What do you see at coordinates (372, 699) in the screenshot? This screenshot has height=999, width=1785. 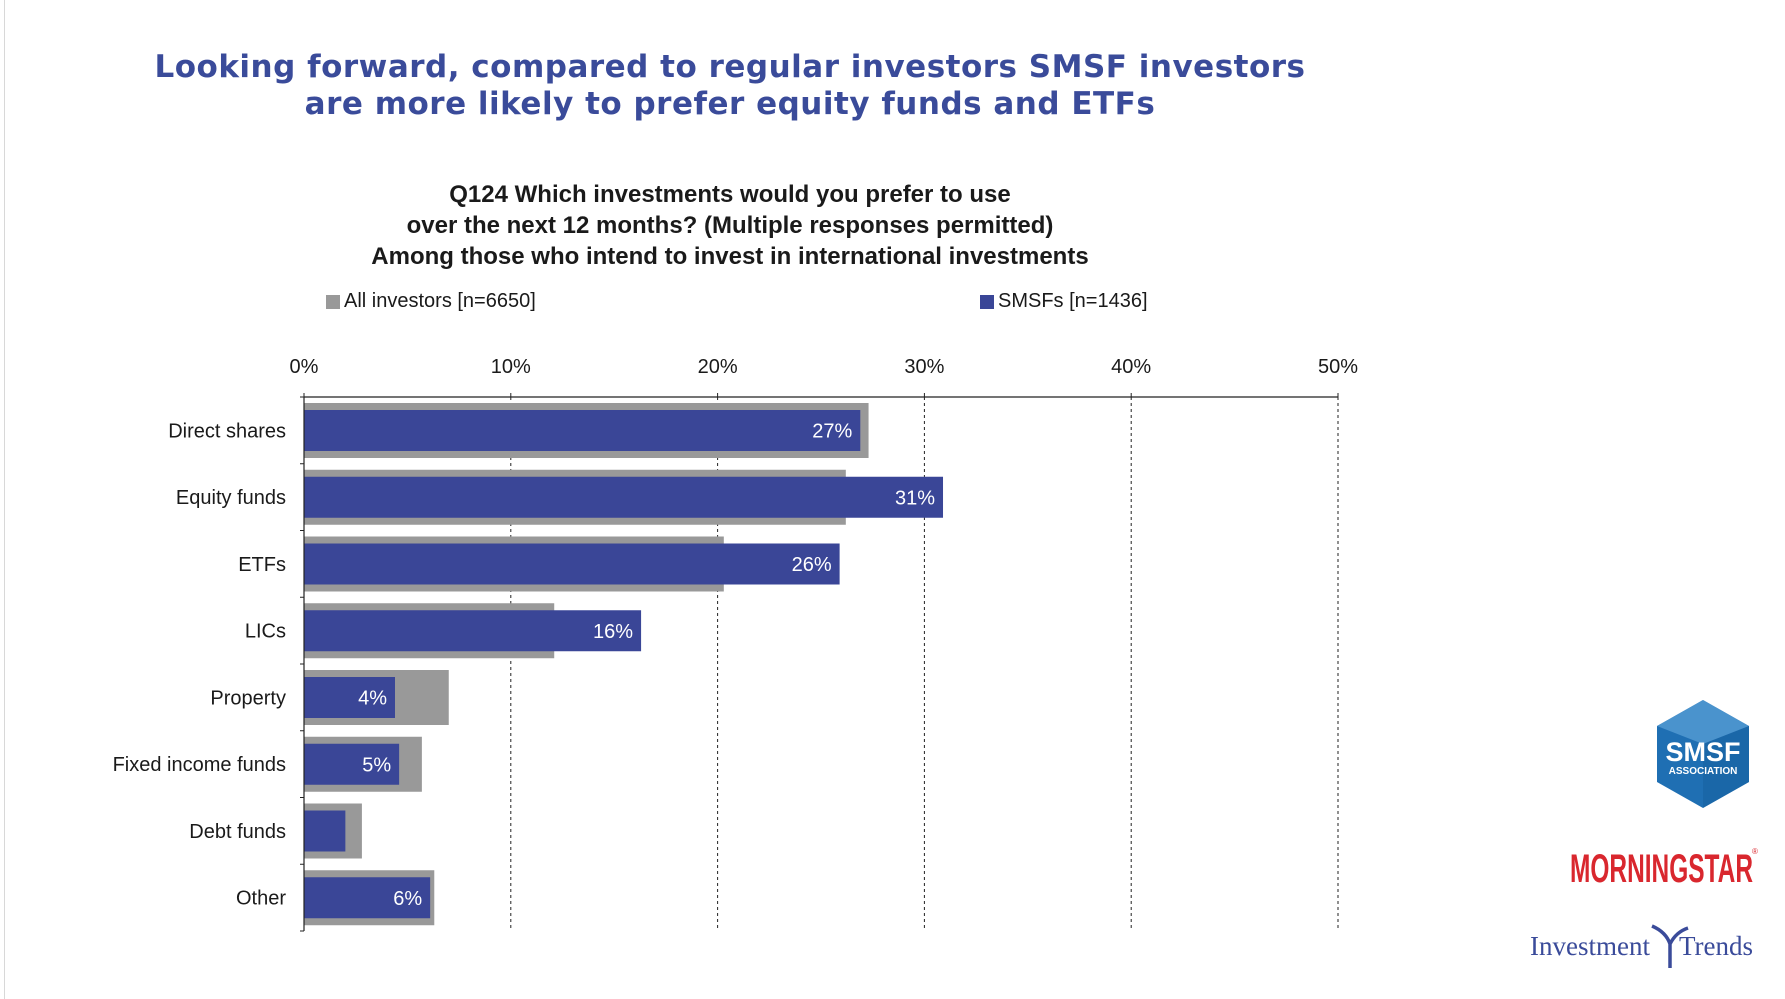 I see `data-label-smsf: 4%` at bounding box center [372, 699].